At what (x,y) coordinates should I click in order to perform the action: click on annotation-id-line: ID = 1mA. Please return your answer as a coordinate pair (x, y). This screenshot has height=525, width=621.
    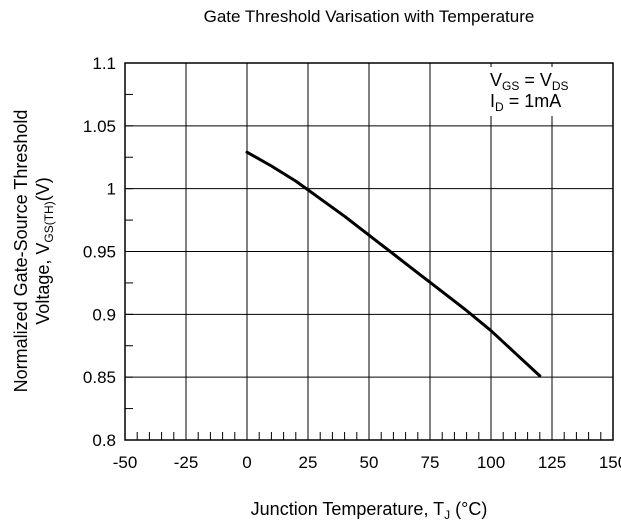
    Looking at the image, I should click on (525, 102).